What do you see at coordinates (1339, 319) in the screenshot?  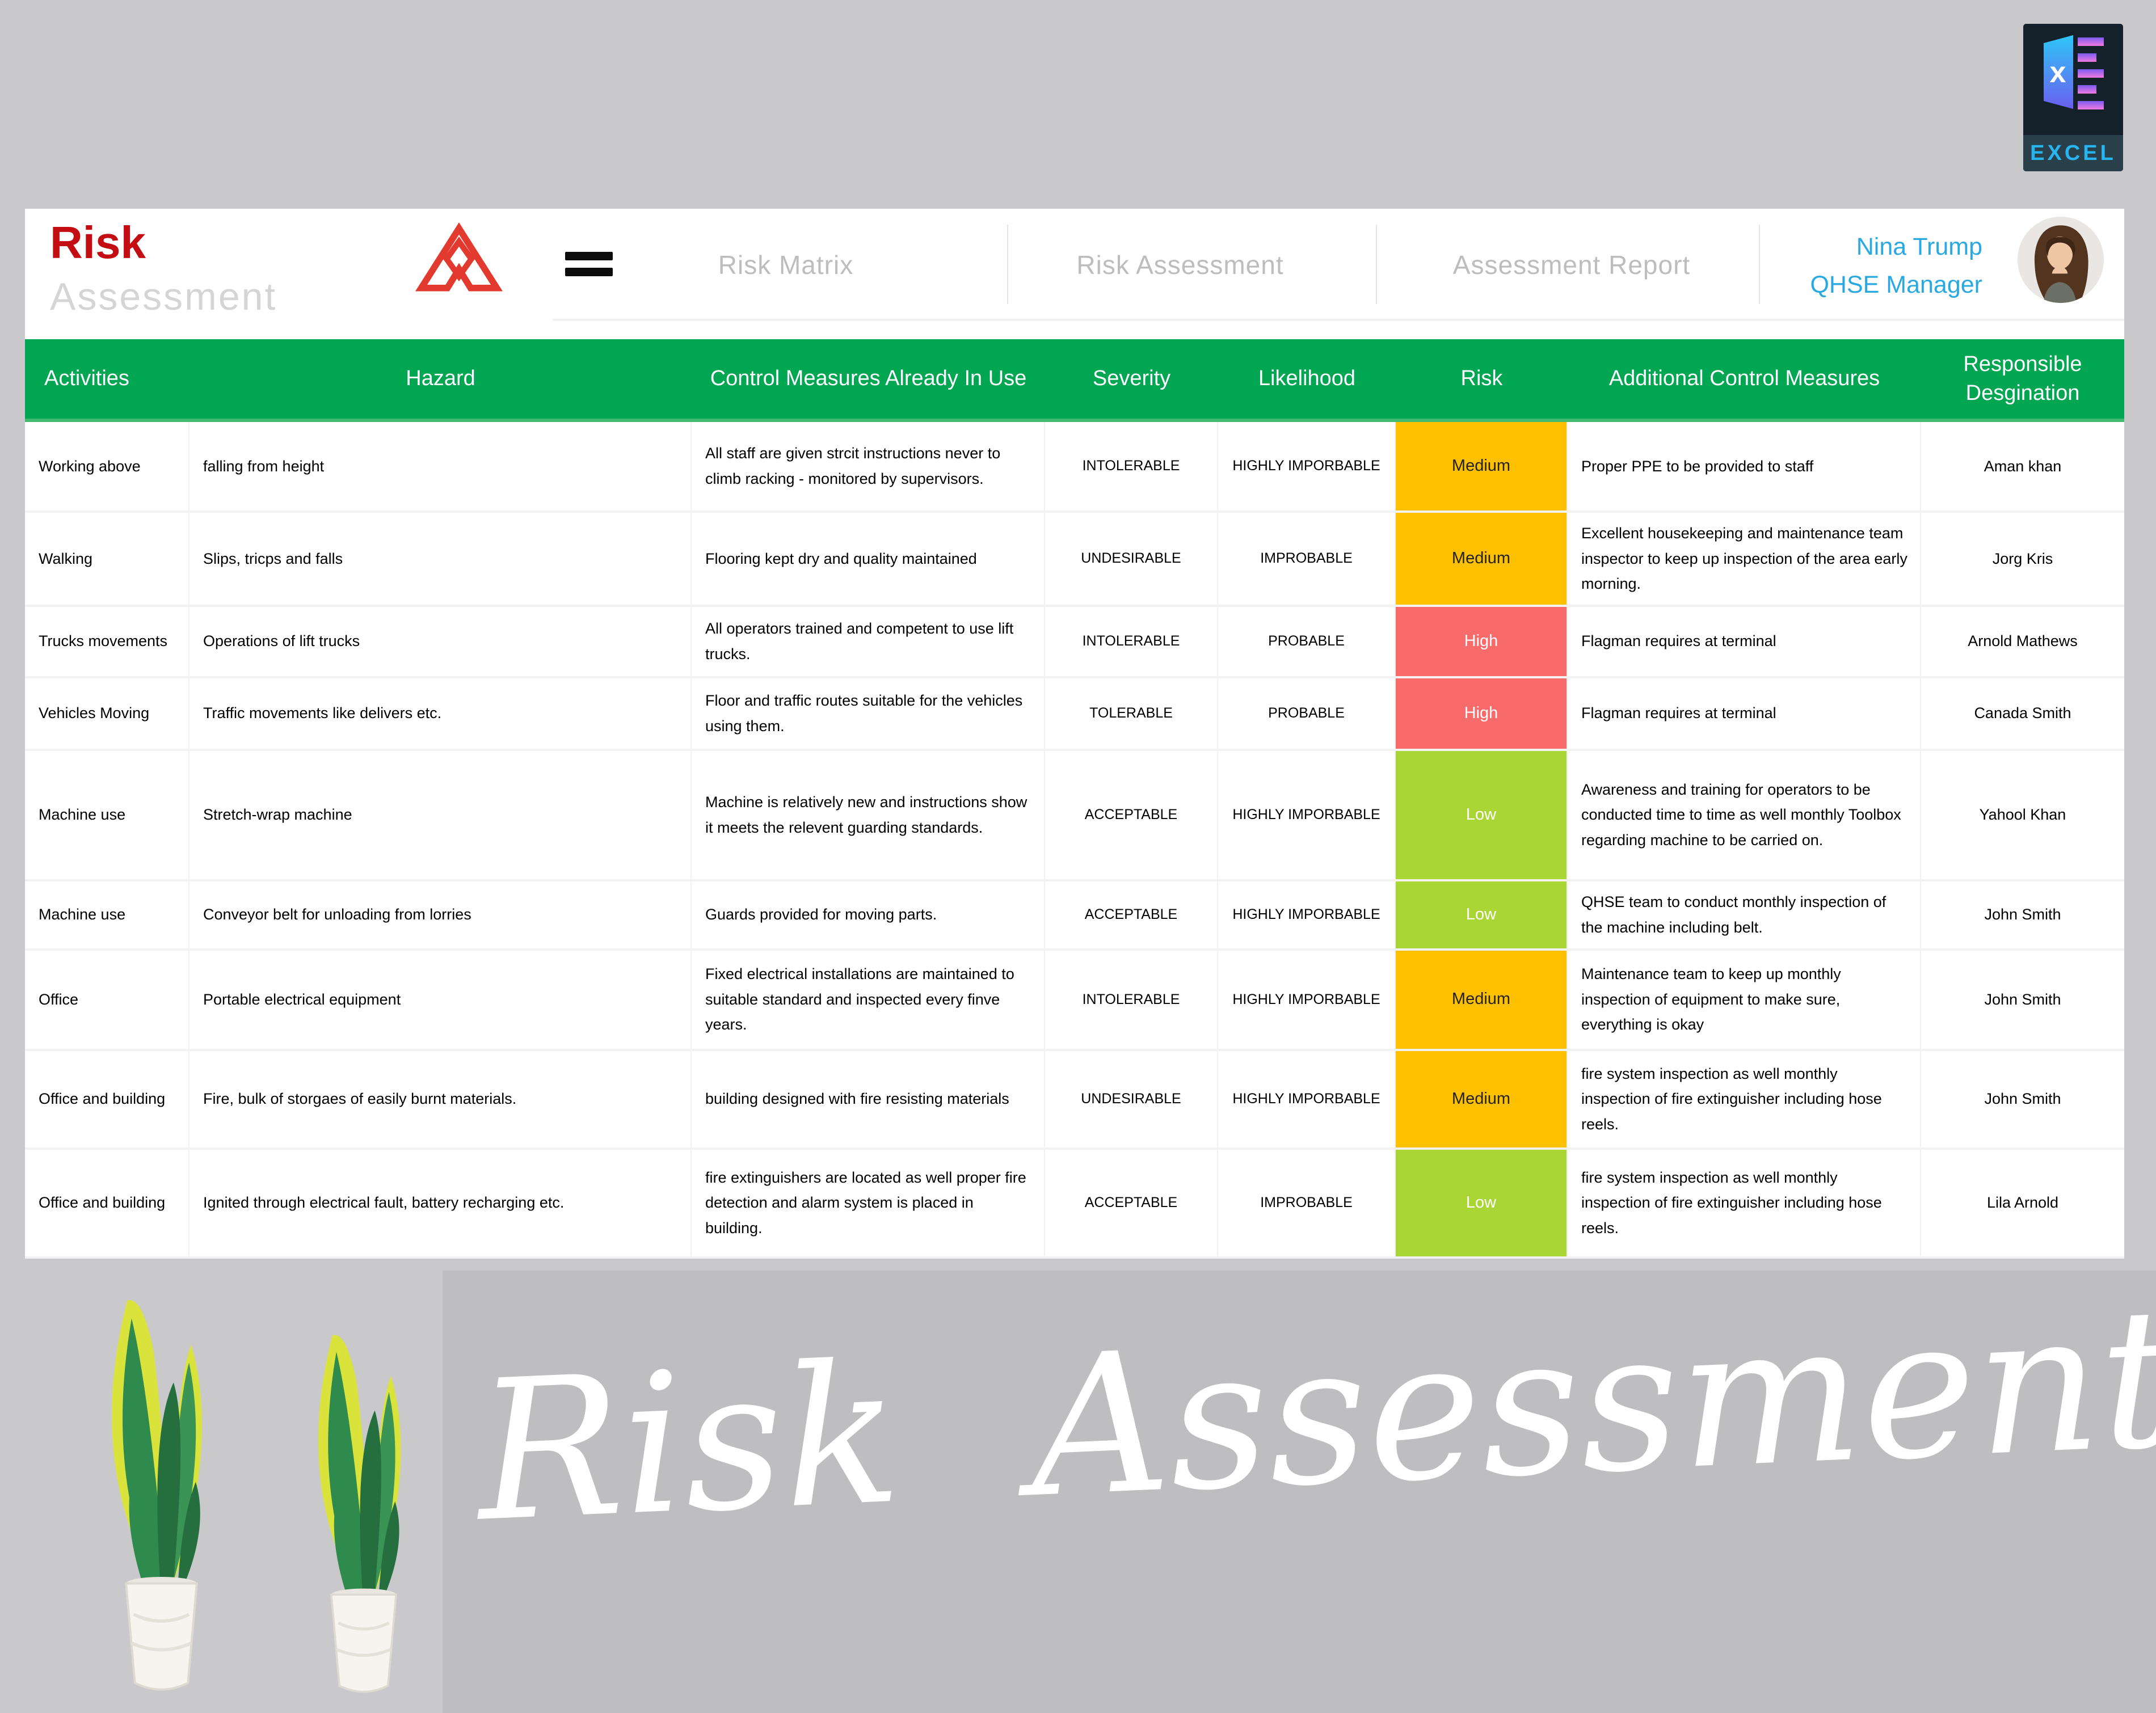 I see `header-divider` at bounding box center [1339, 319].